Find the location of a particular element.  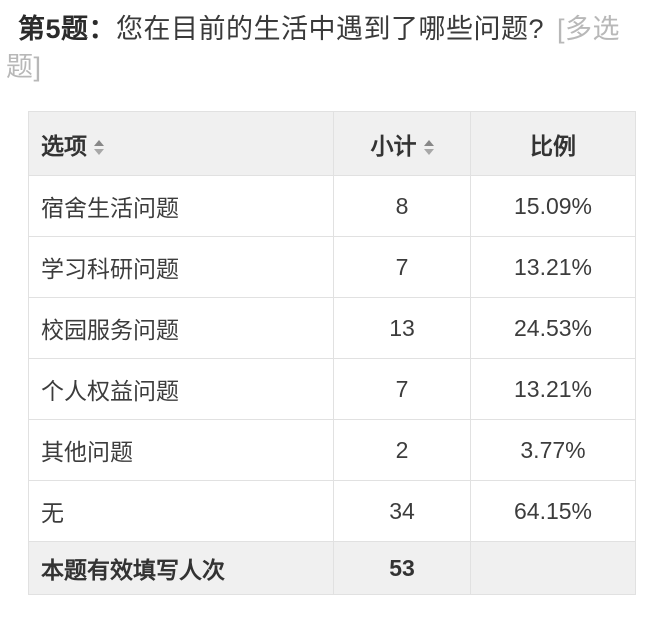

count-cell: 2 is located at coordinates (402, 450).